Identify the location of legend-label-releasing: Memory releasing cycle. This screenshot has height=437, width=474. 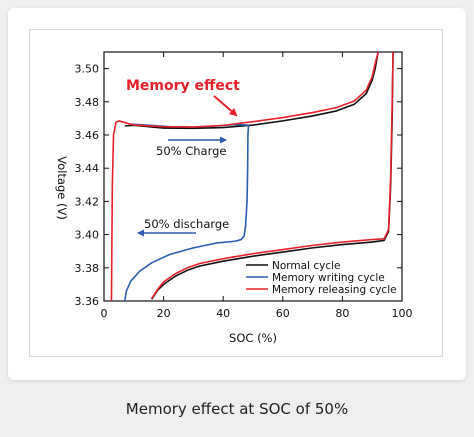
(334, 290).